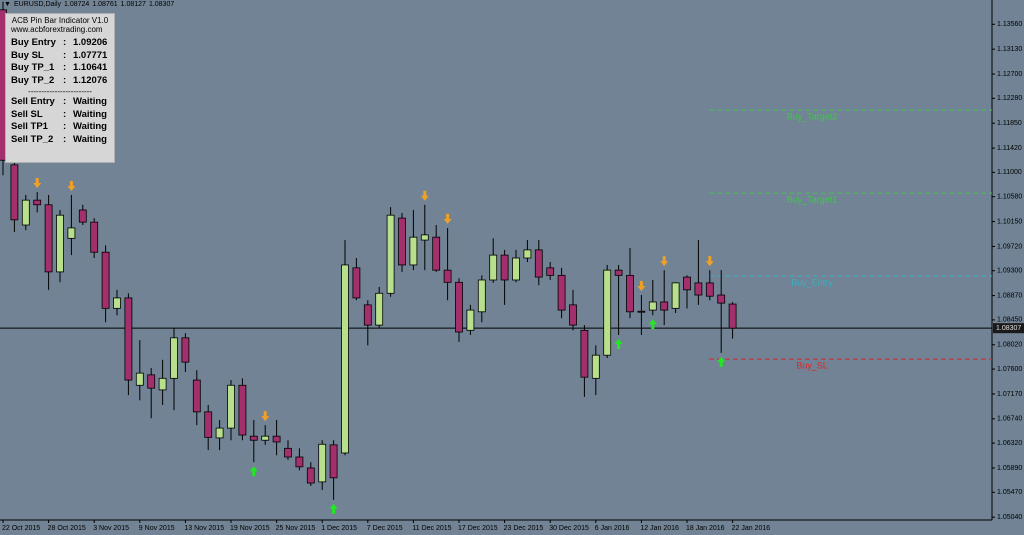 The height and width of the screenshot is (535, 1024). I want to click on x-tick-label: 30 Dec 2015, so click(569, 528).